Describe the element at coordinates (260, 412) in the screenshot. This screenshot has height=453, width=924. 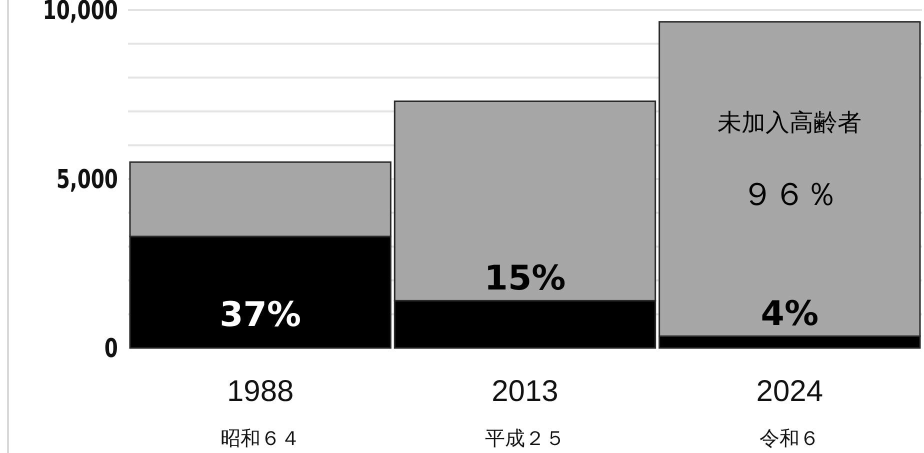
I see `x-tick-label: 1988 昭和６４` at that location.